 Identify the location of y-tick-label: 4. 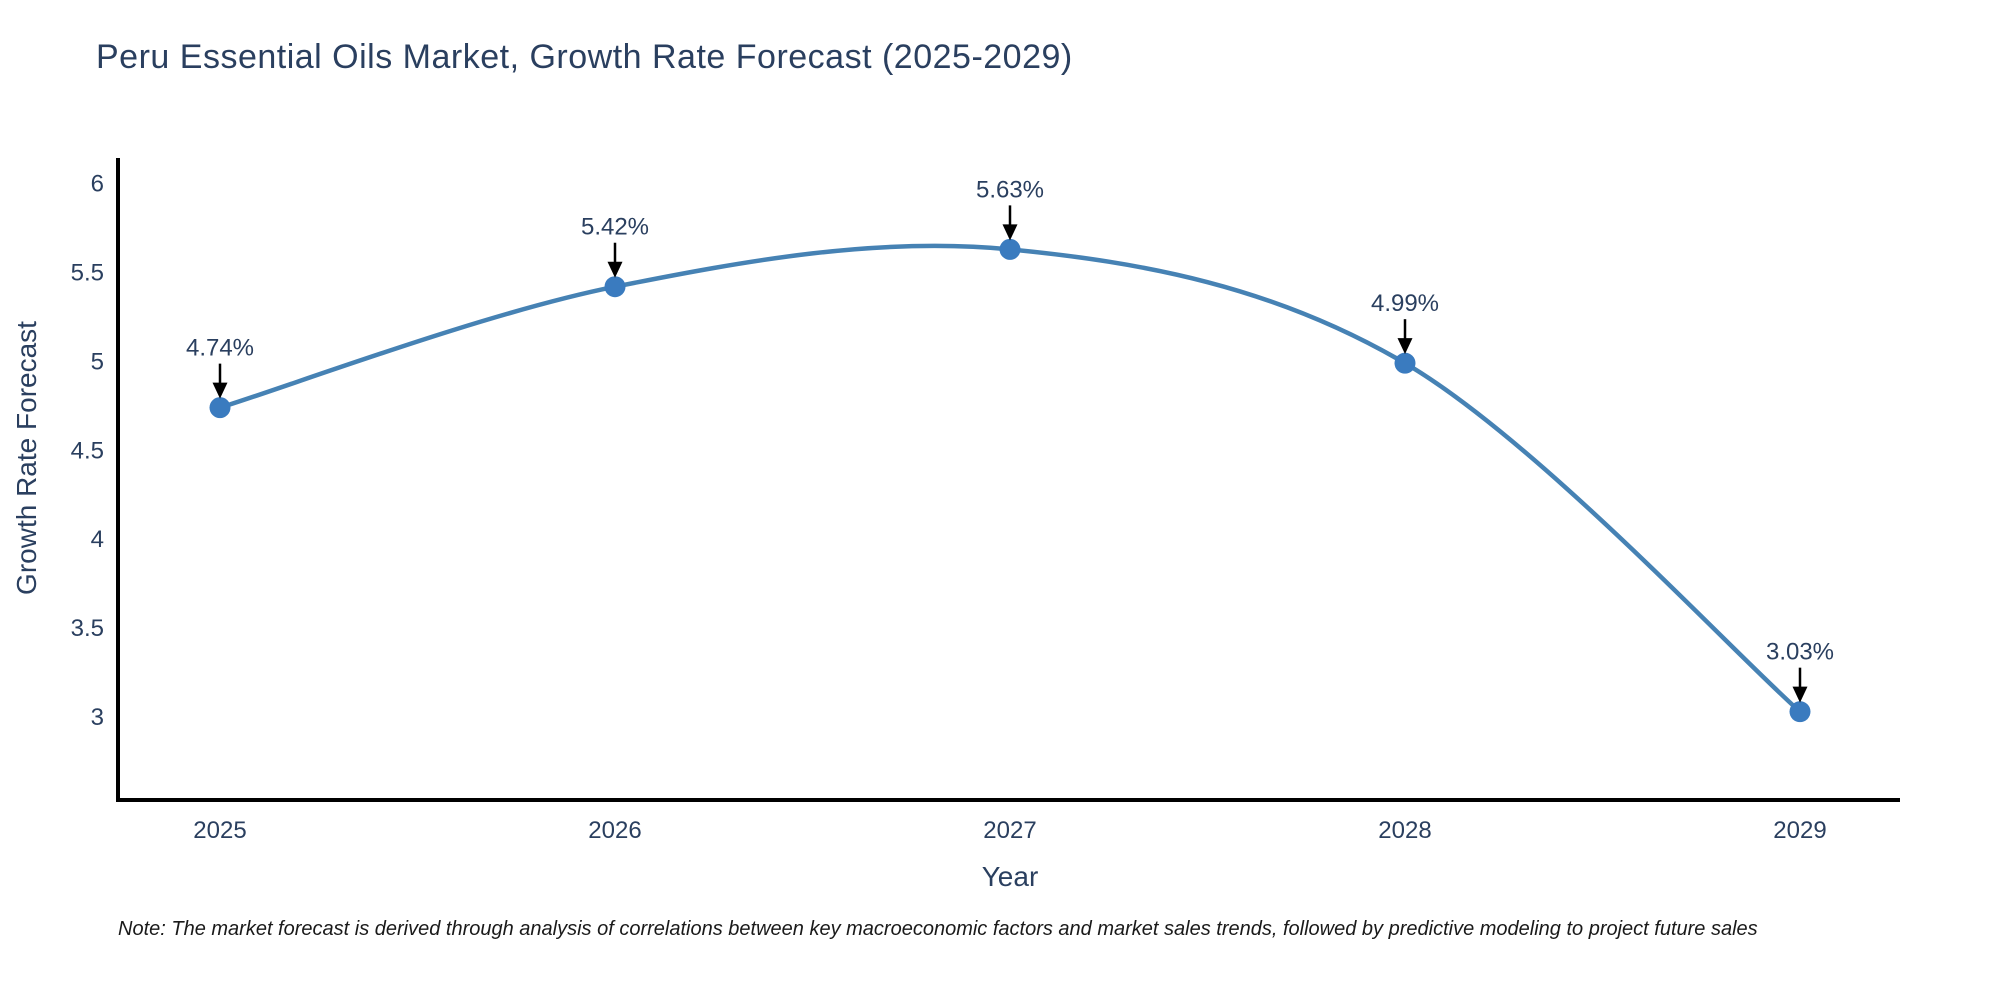
(97, 539).